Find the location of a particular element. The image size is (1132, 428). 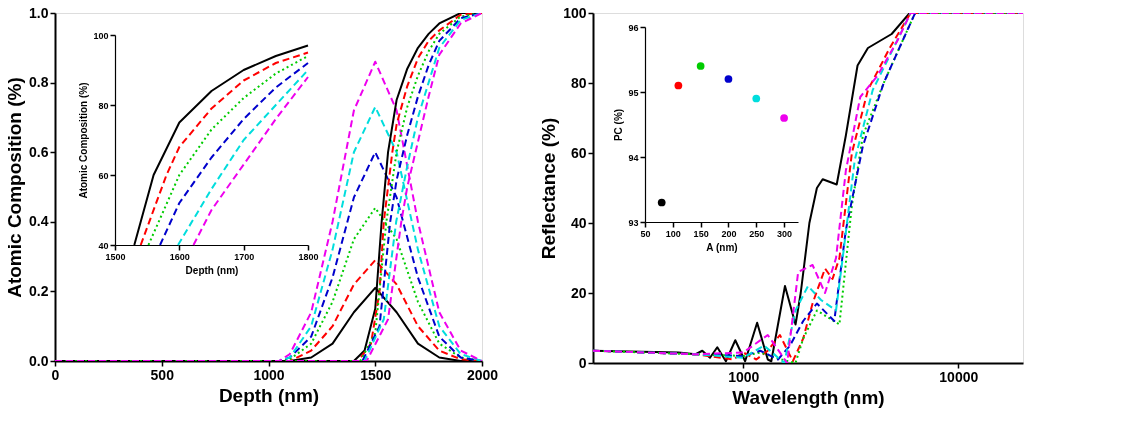

x-axis-title: A (nm) is located at coordinates (722, 247).